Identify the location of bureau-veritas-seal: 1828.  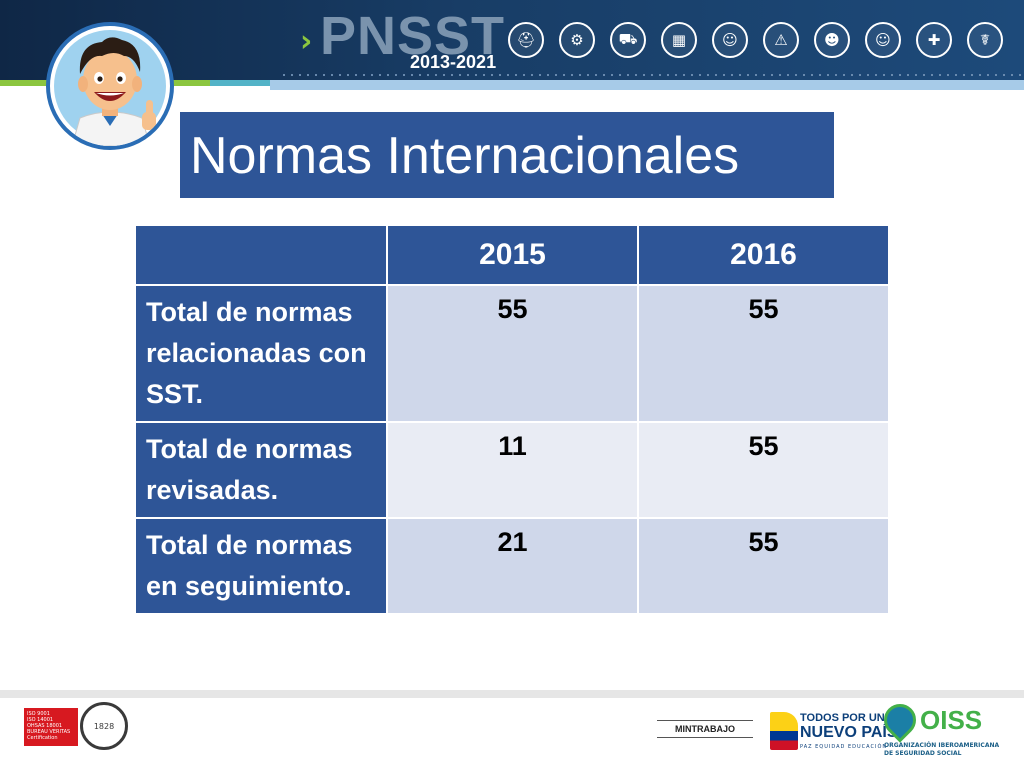
(104, 726).